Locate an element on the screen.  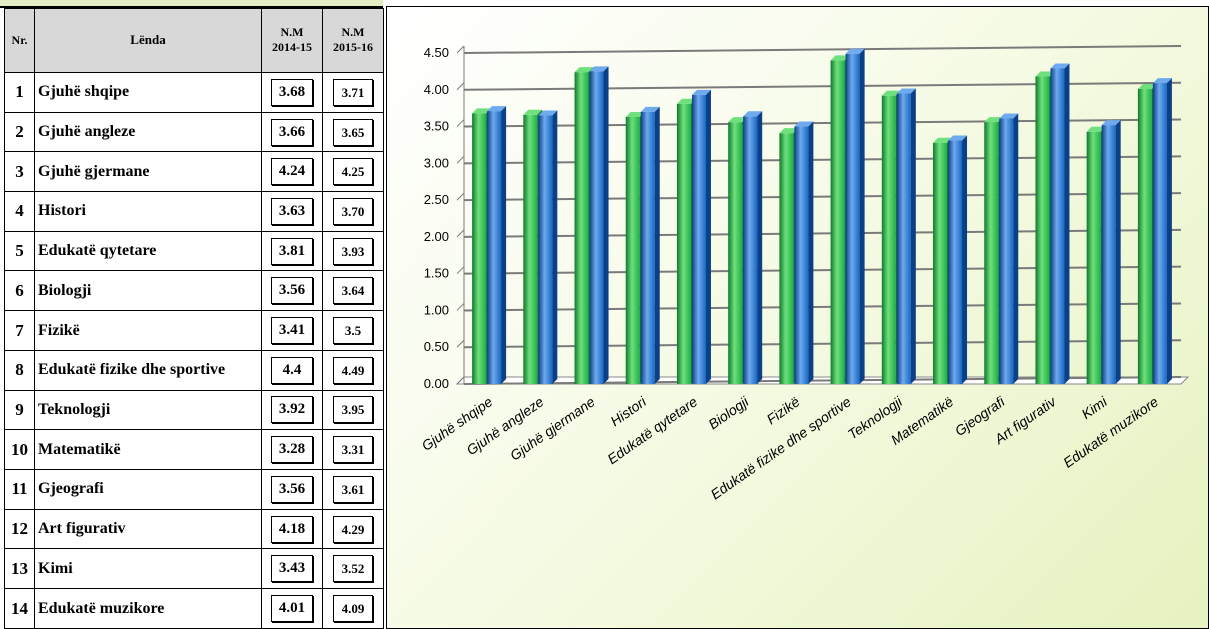
y-tick-label: 2.00 is located at coordinates (436, 236).